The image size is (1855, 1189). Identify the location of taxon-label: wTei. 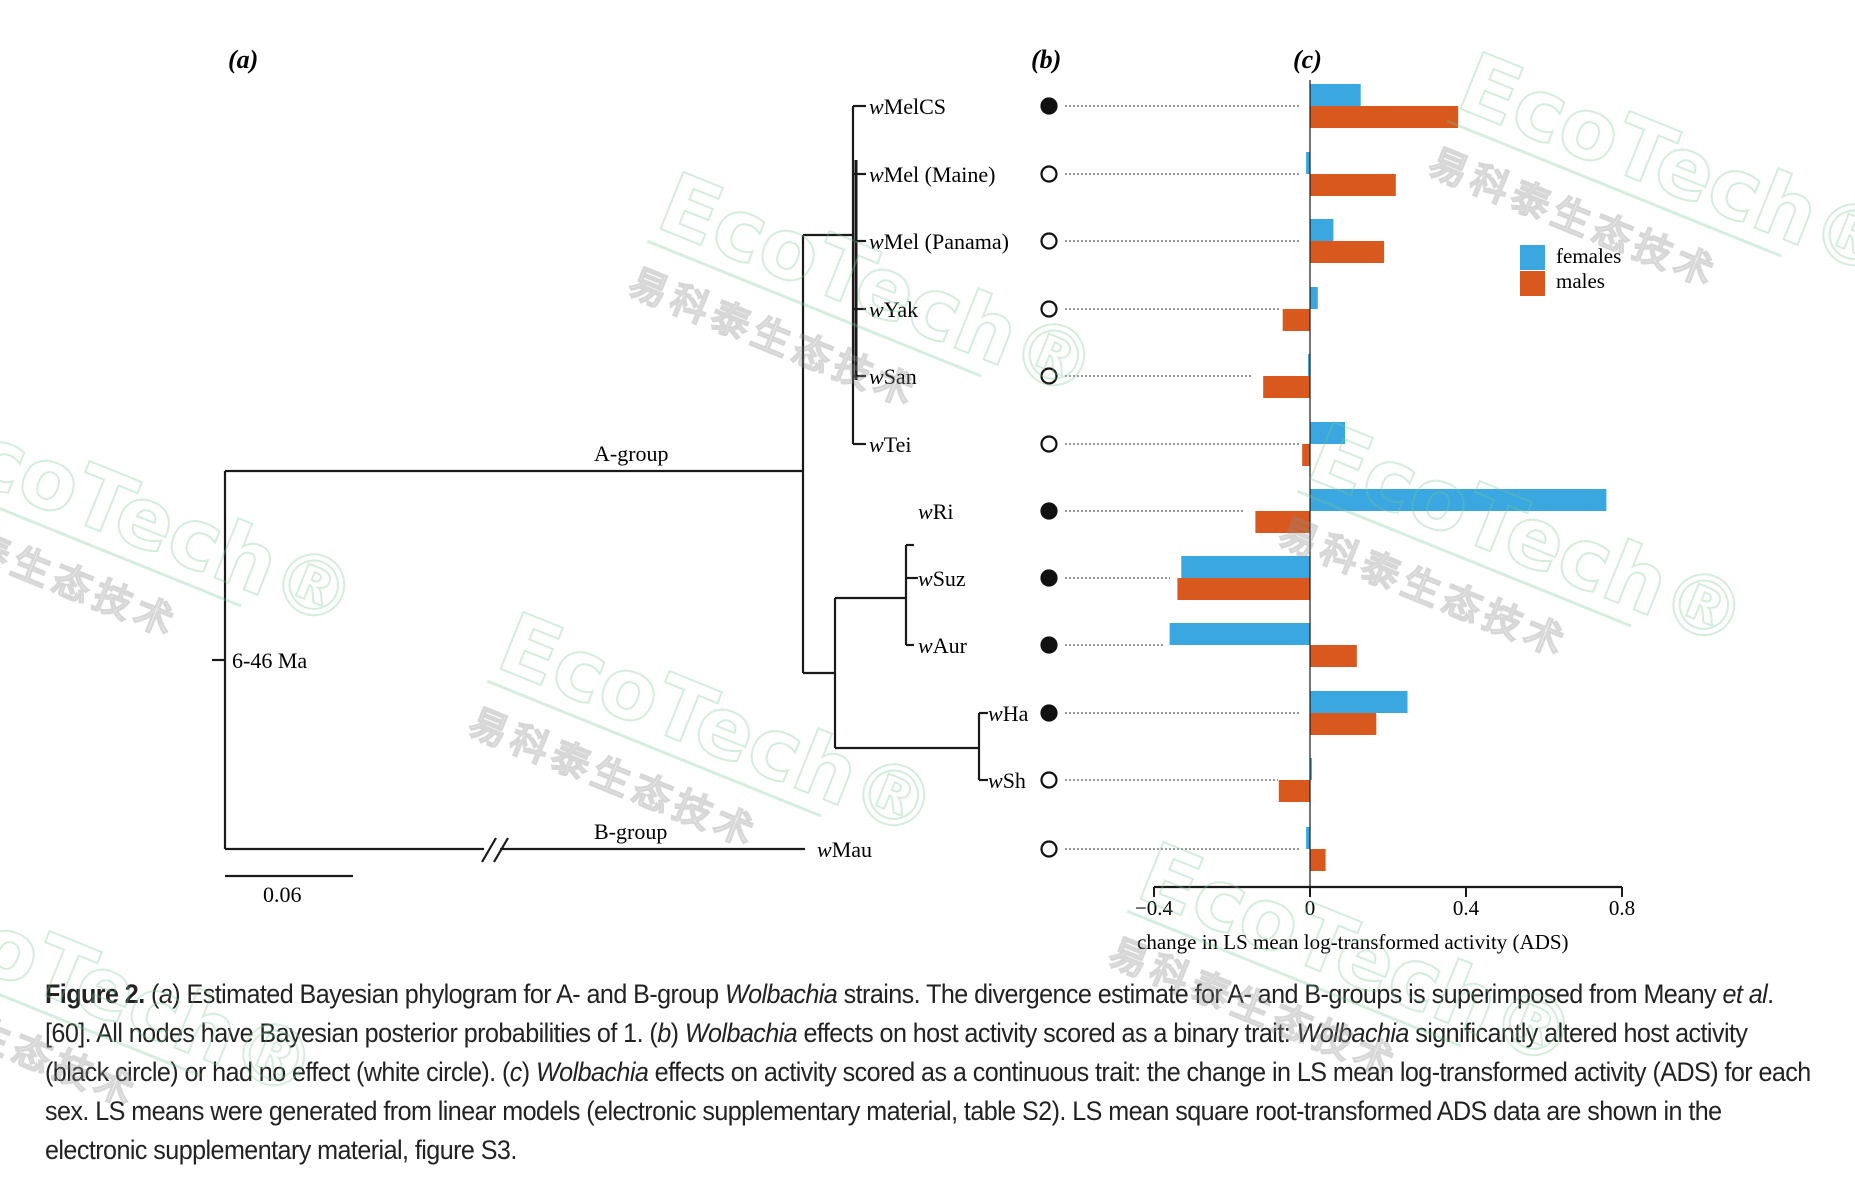
(890, 444).